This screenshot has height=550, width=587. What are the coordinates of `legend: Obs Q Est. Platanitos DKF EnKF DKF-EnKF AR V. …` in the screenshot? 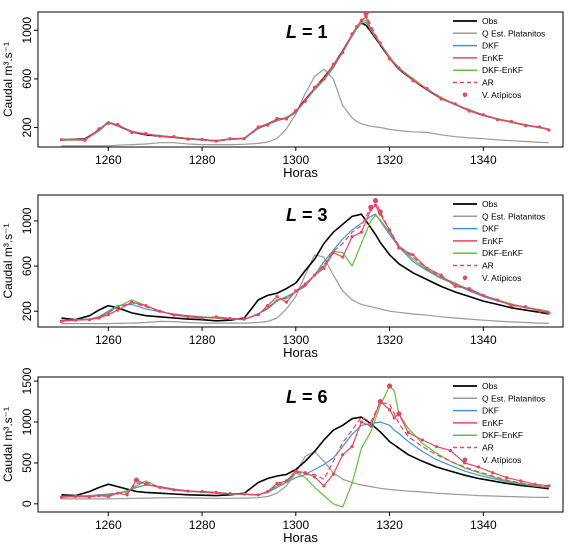 It's located at (499, 423).